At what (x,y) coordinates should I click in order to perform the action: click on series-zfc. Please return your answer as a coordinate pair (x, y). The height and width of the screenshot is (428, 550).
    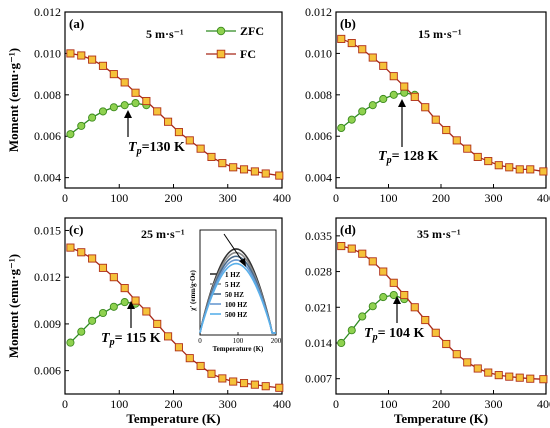
    Looking at the image, I should click on (108, 119).